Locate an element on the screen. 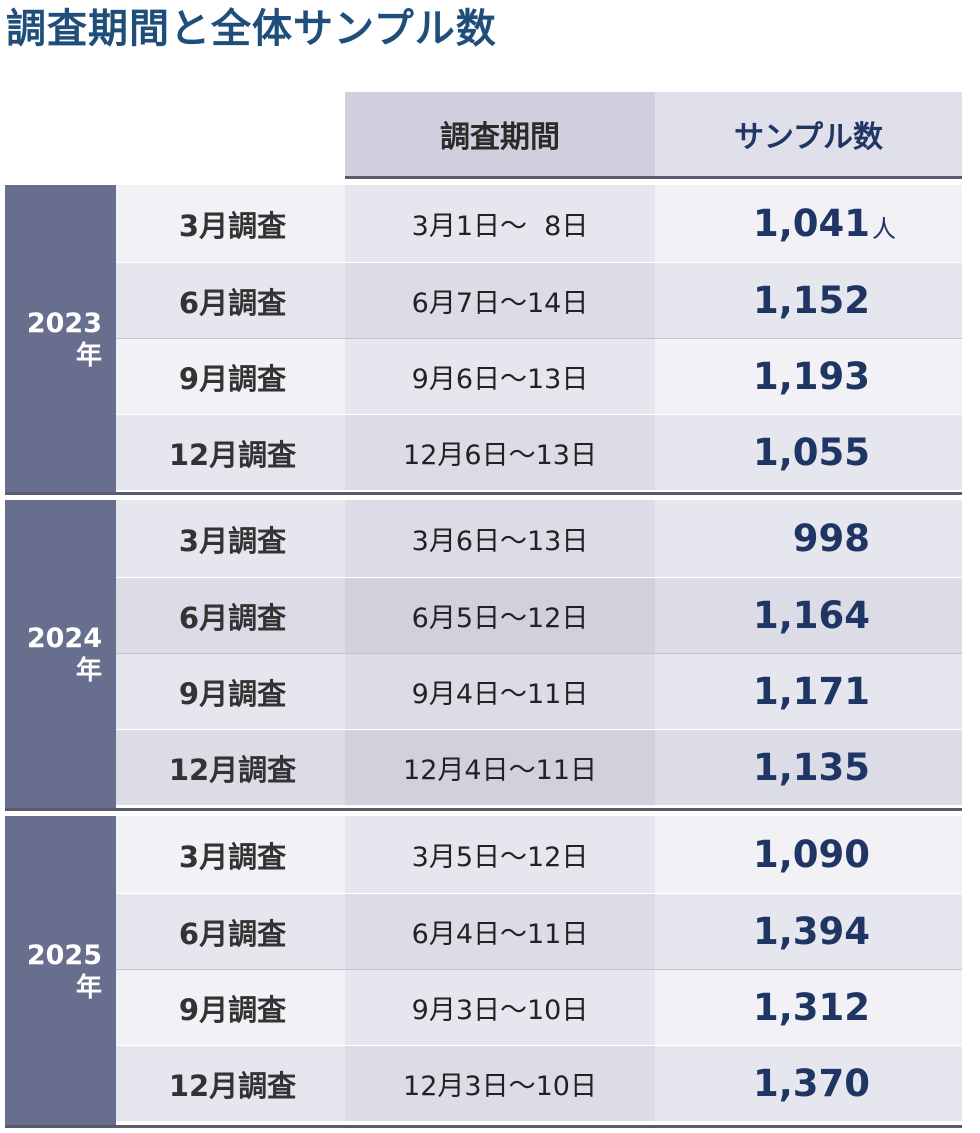 The image size is (980, 1133). table-header: 調査期間 サンプル数 is located at coordinates (653, 135).